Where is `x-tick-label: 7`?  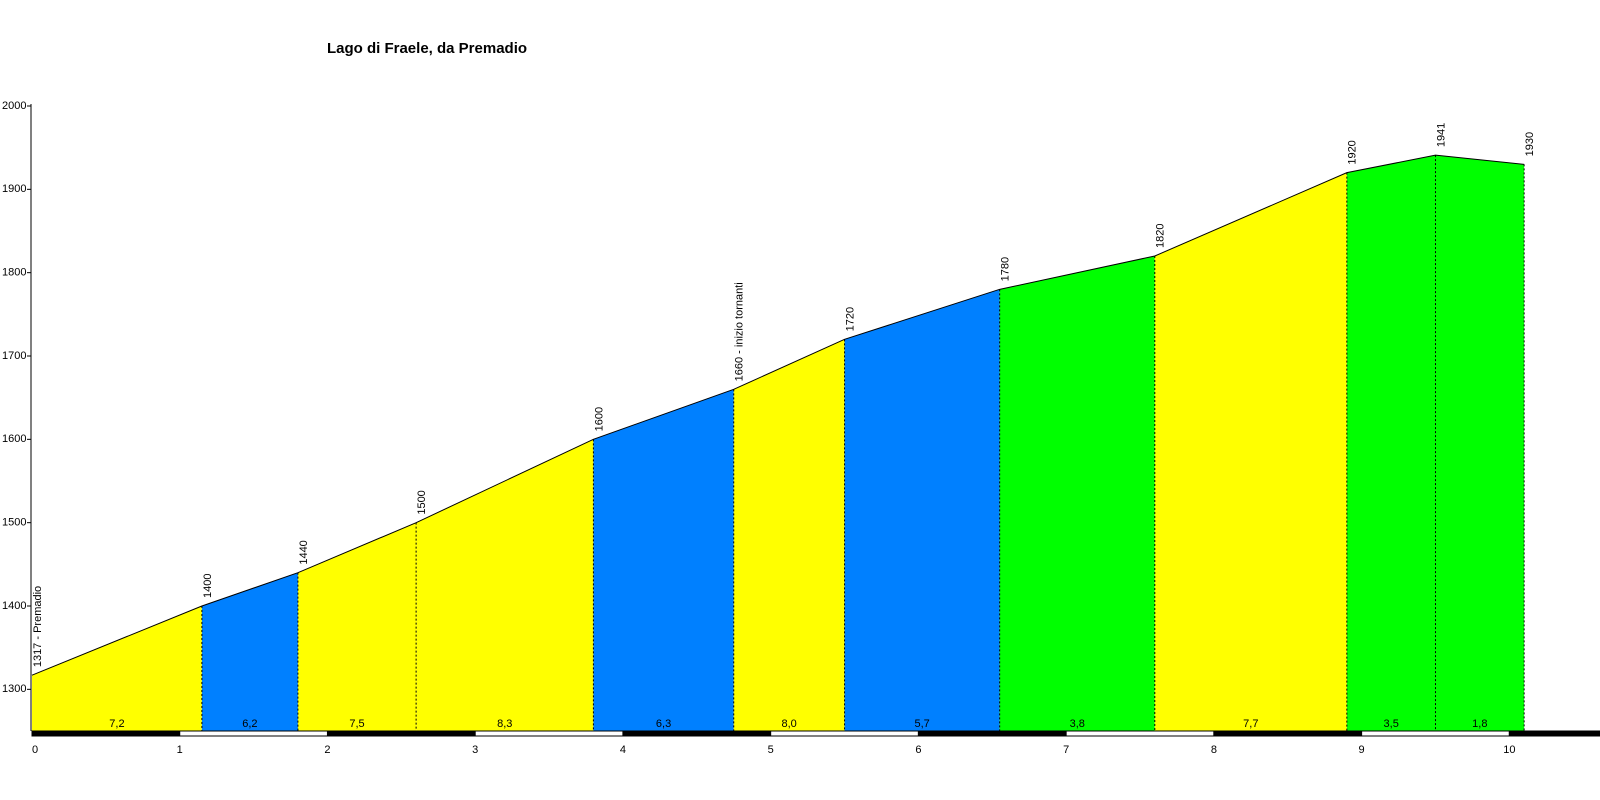
x-tick-label: 7 is located at coordinates (1066, 750).